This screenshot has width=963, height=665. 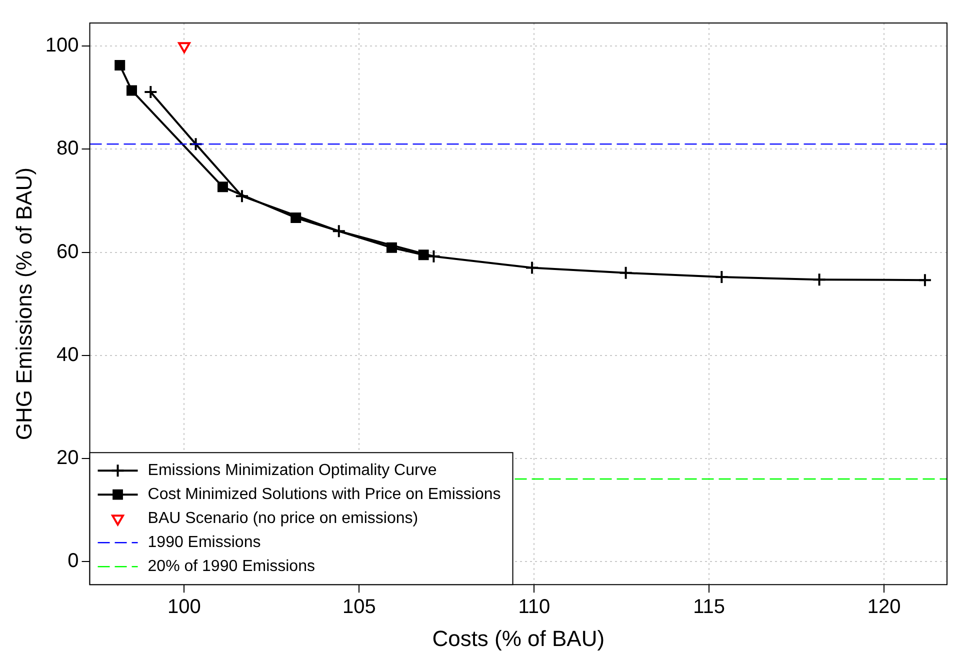 I want to click on legend-label: Emissions Minimization Optimality Curve, so click(x=292, y=471).